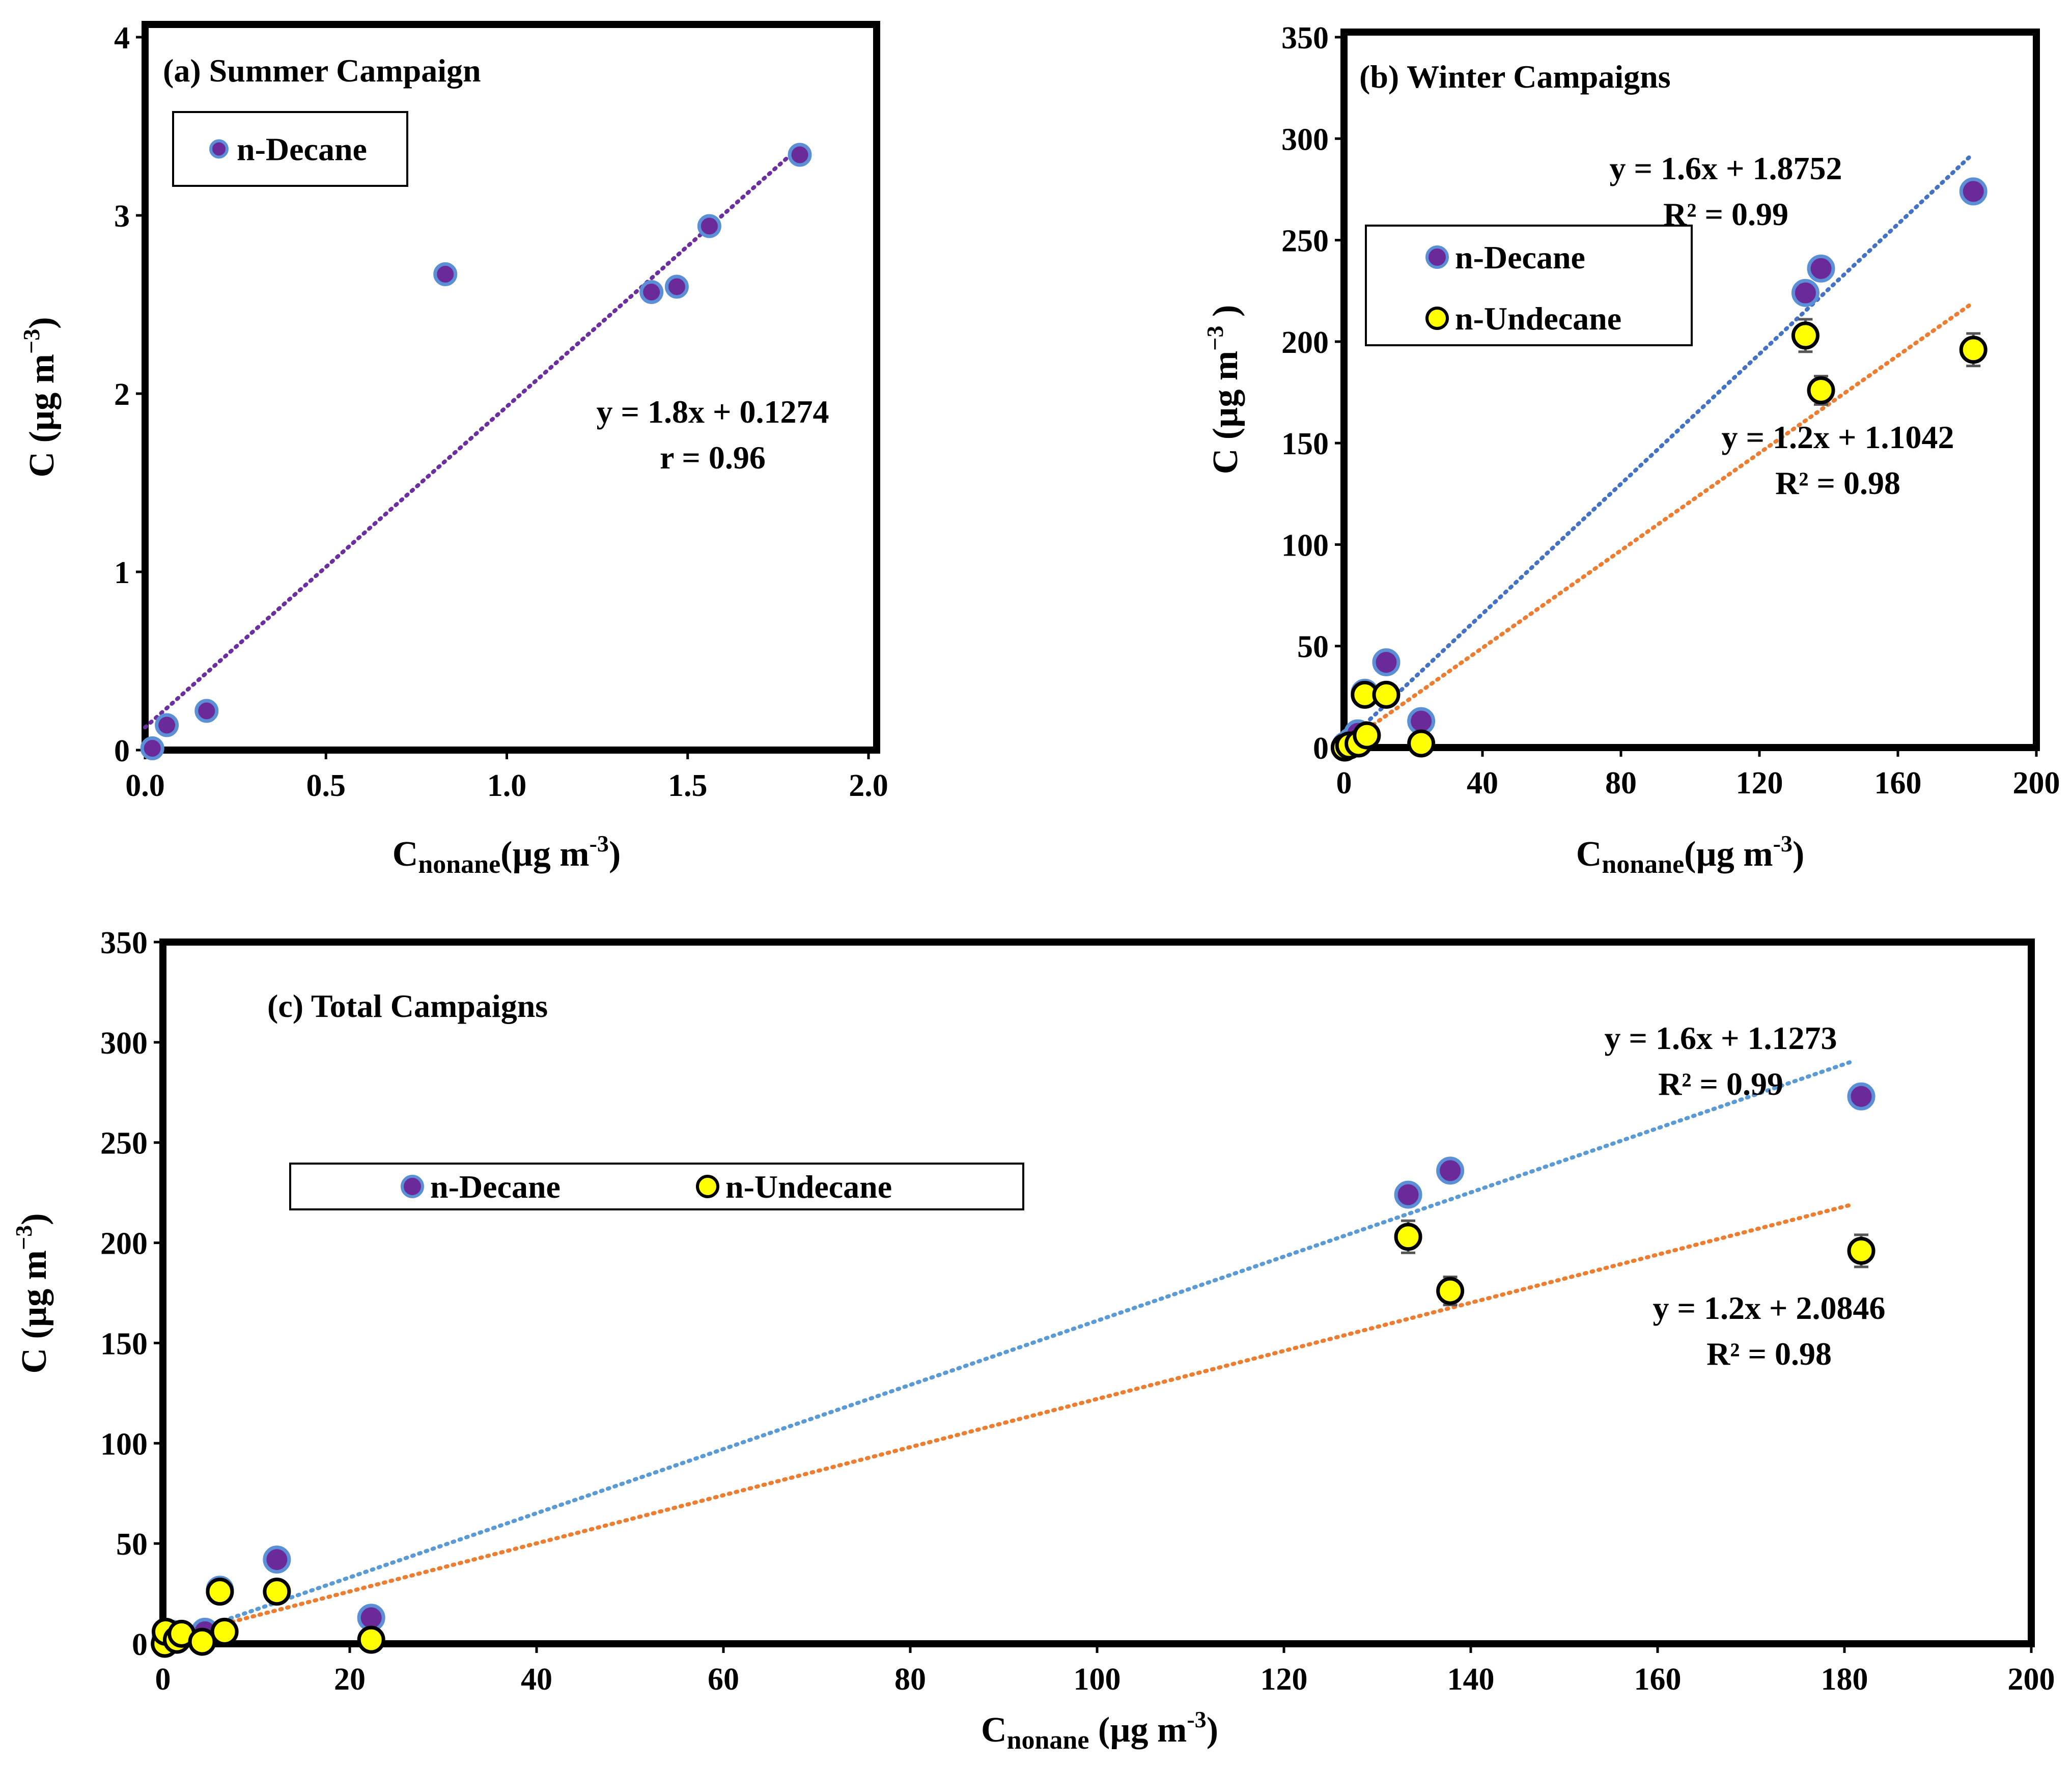 This screenshot has height=1767, width=2072. Describe the element at coordinates (1657, 525) in the screenshot. I see `trendline-n-undecane` at that location.